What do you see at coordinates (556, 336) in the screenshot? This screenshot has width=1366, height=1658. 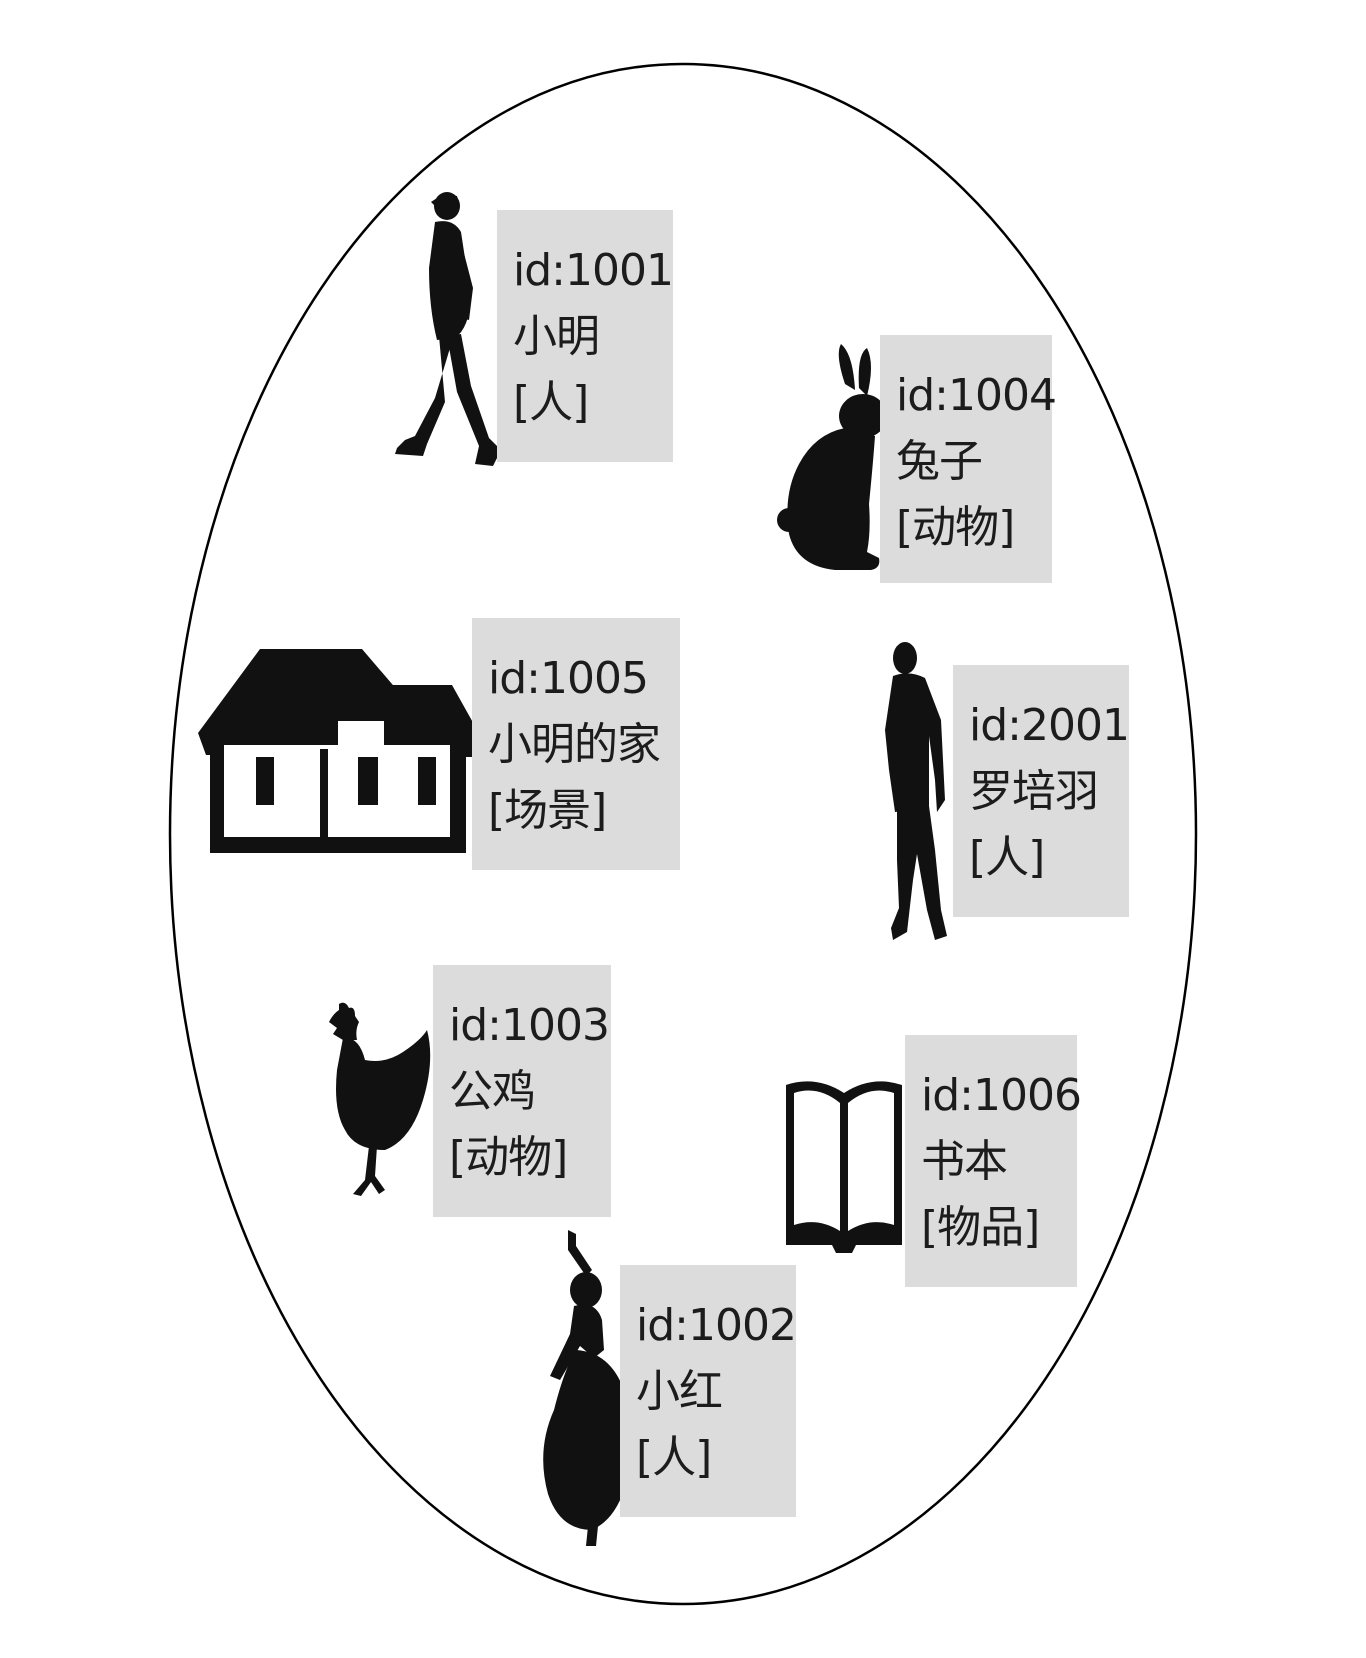 I see `entity-name: 小明` at bounding box center [556, 336].